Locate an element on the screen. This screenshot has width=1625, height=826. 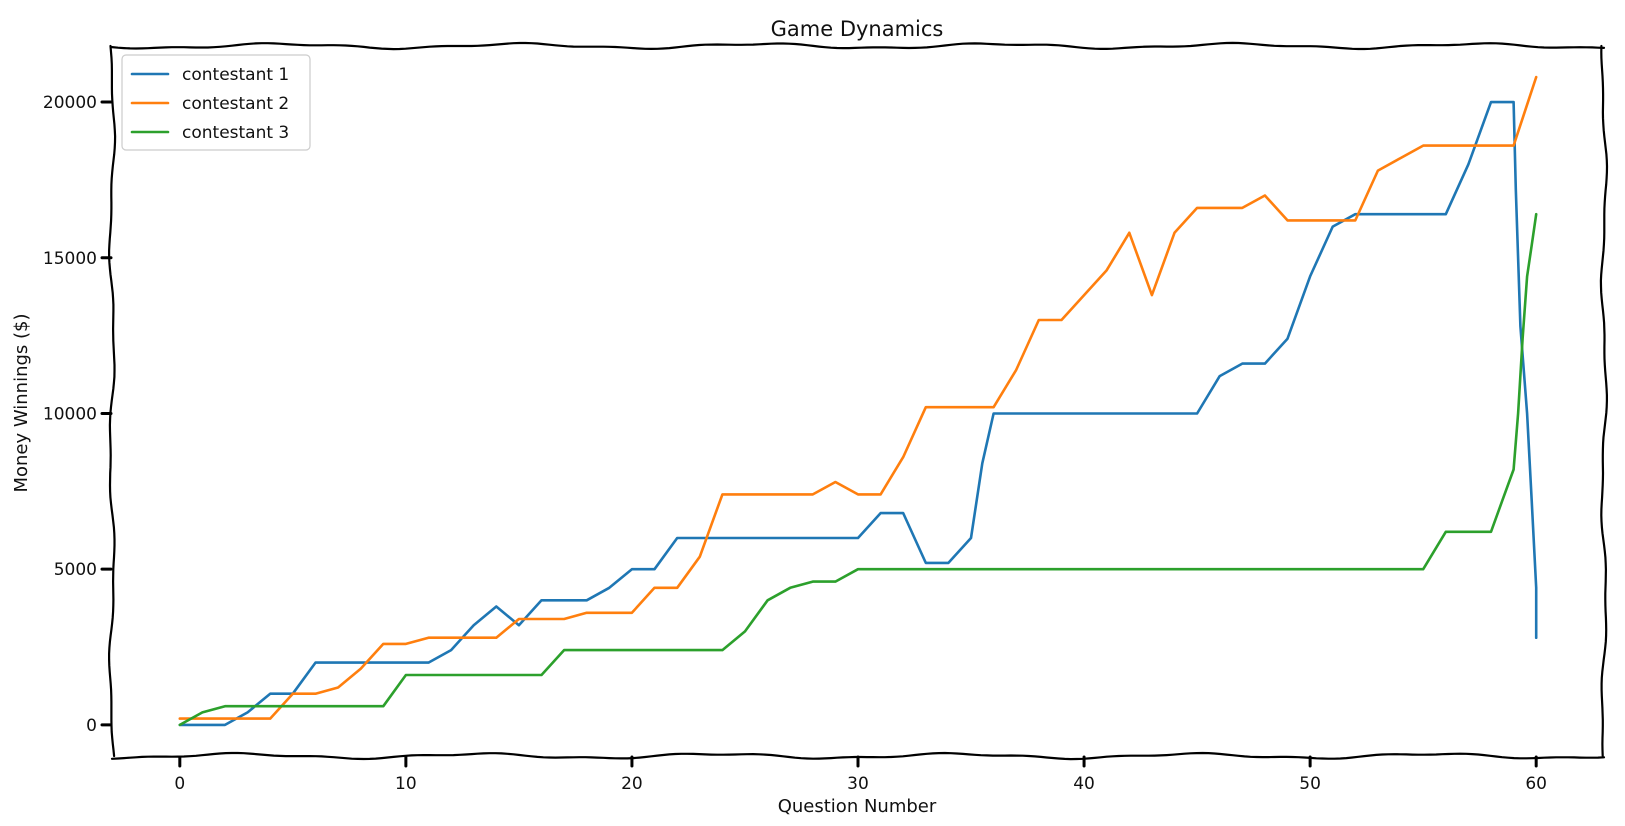
legend-label: contestant 3 is located at coordinates (235, 133).